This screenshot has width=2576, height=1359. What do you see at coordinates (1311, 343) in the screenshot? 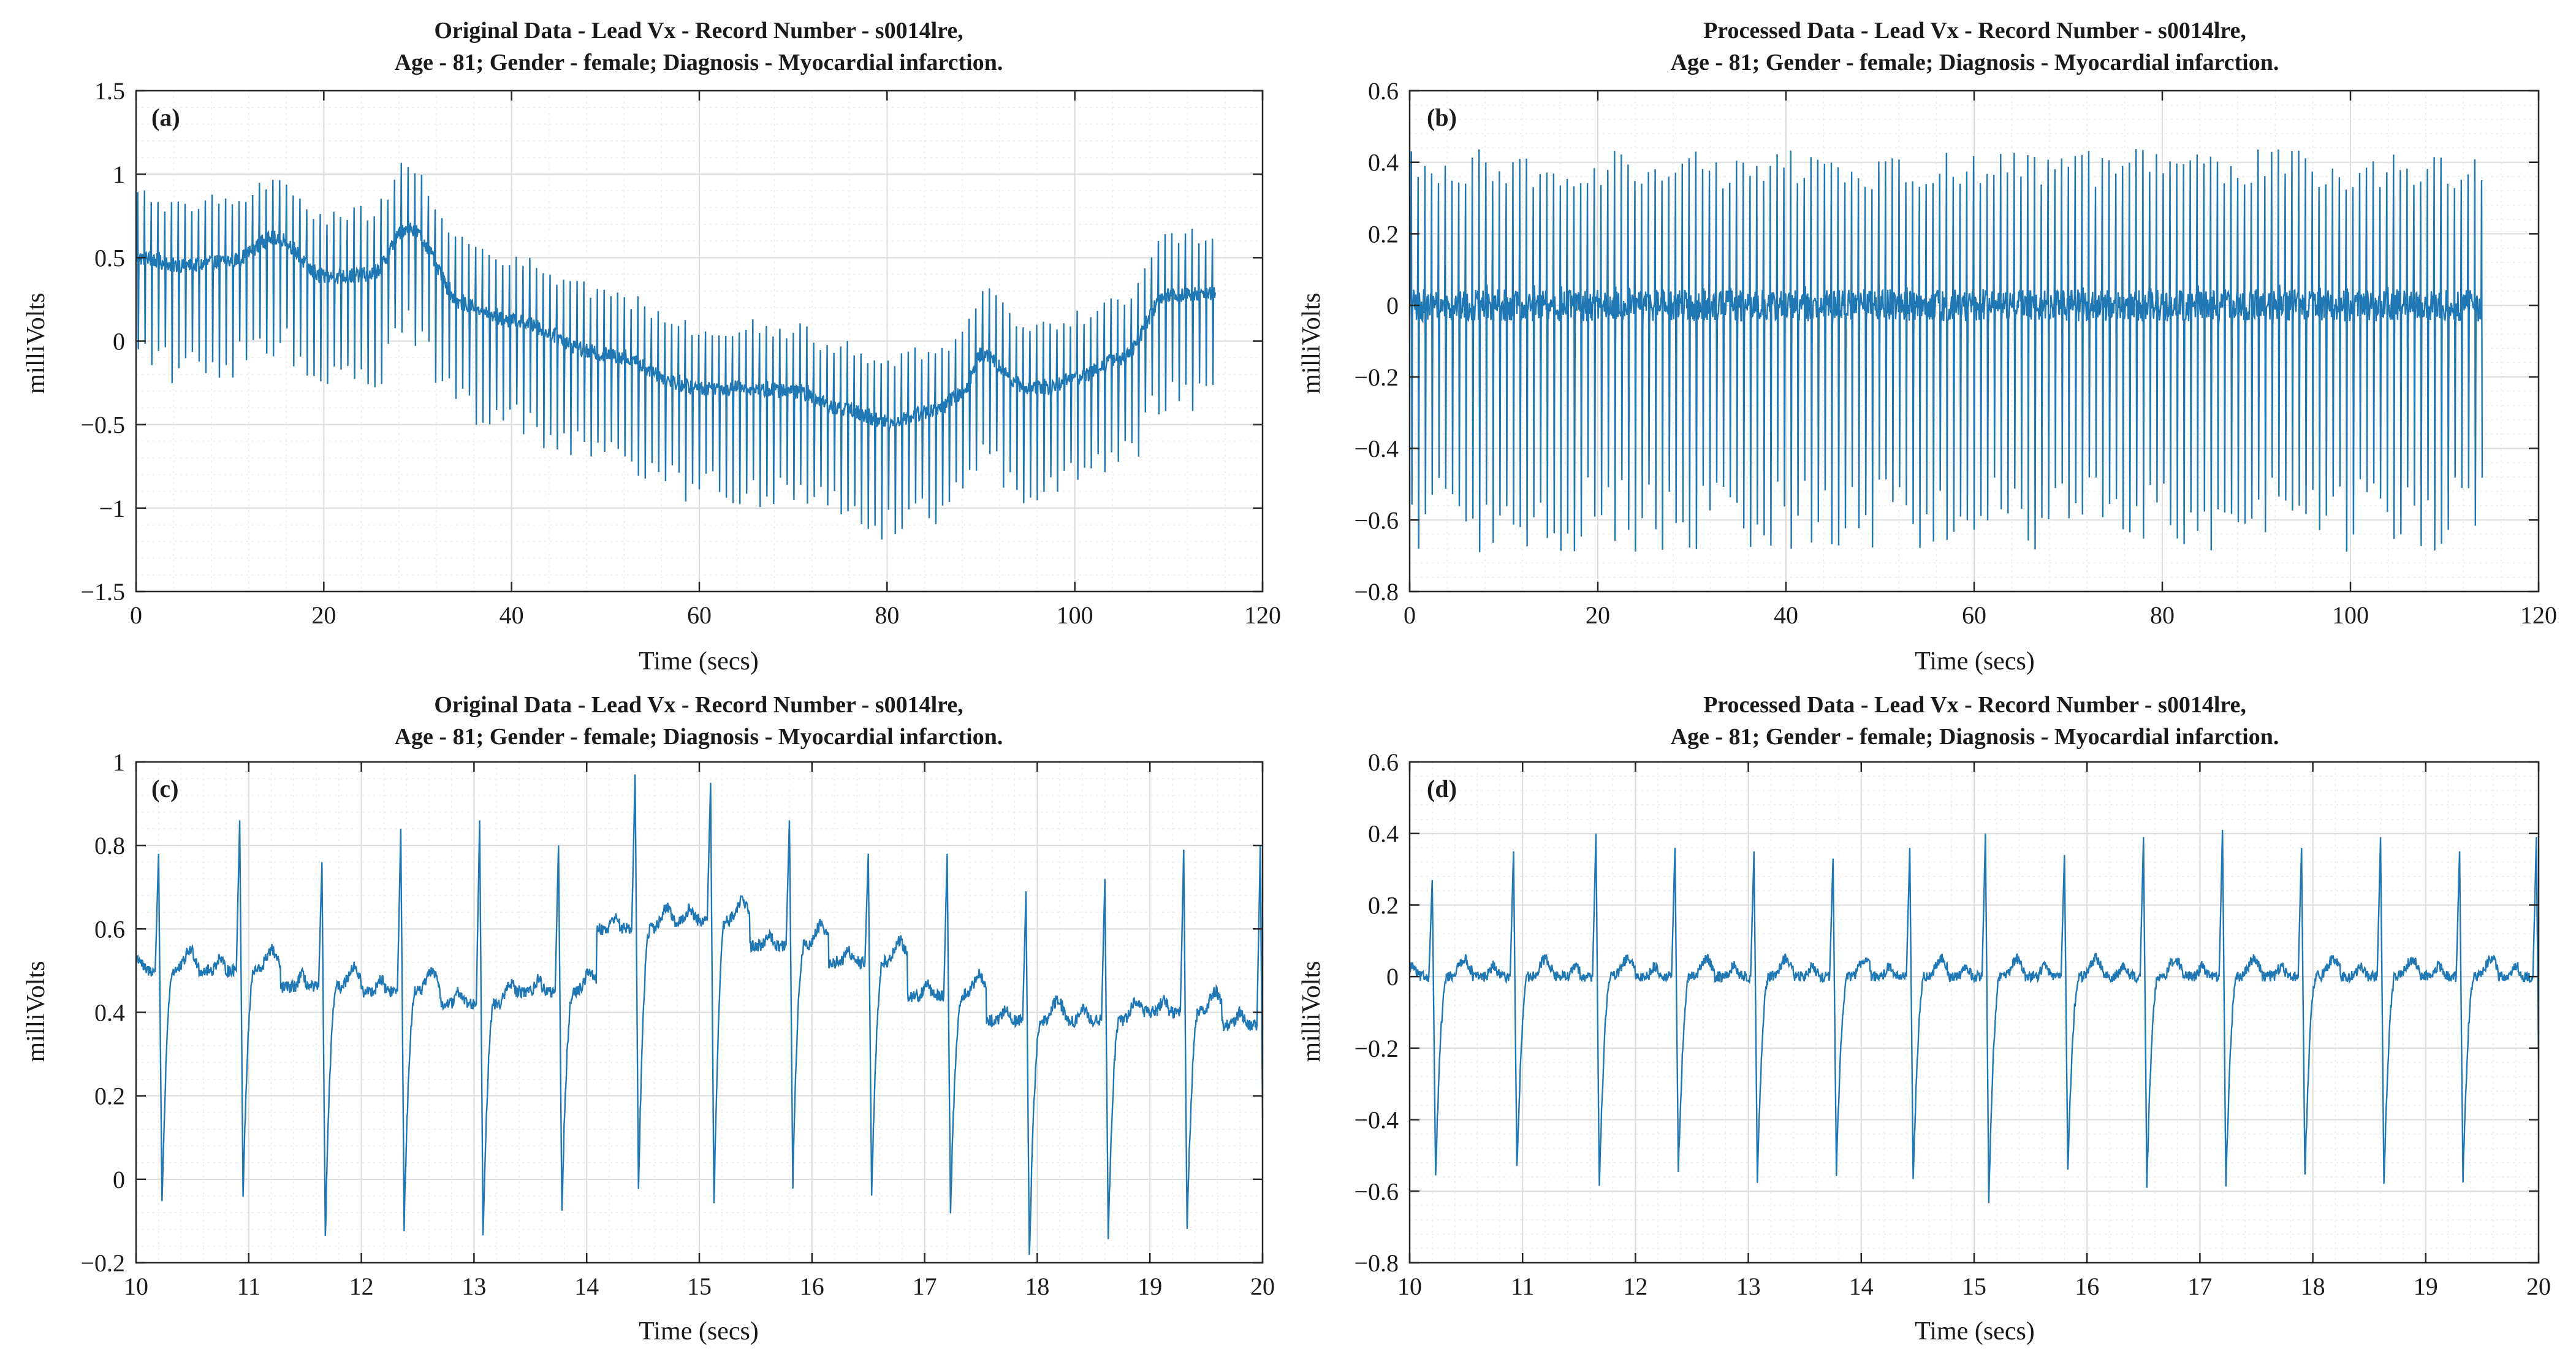
I see `panel-b-ylabel: milliVolts` at bounding box center [1311, 343].